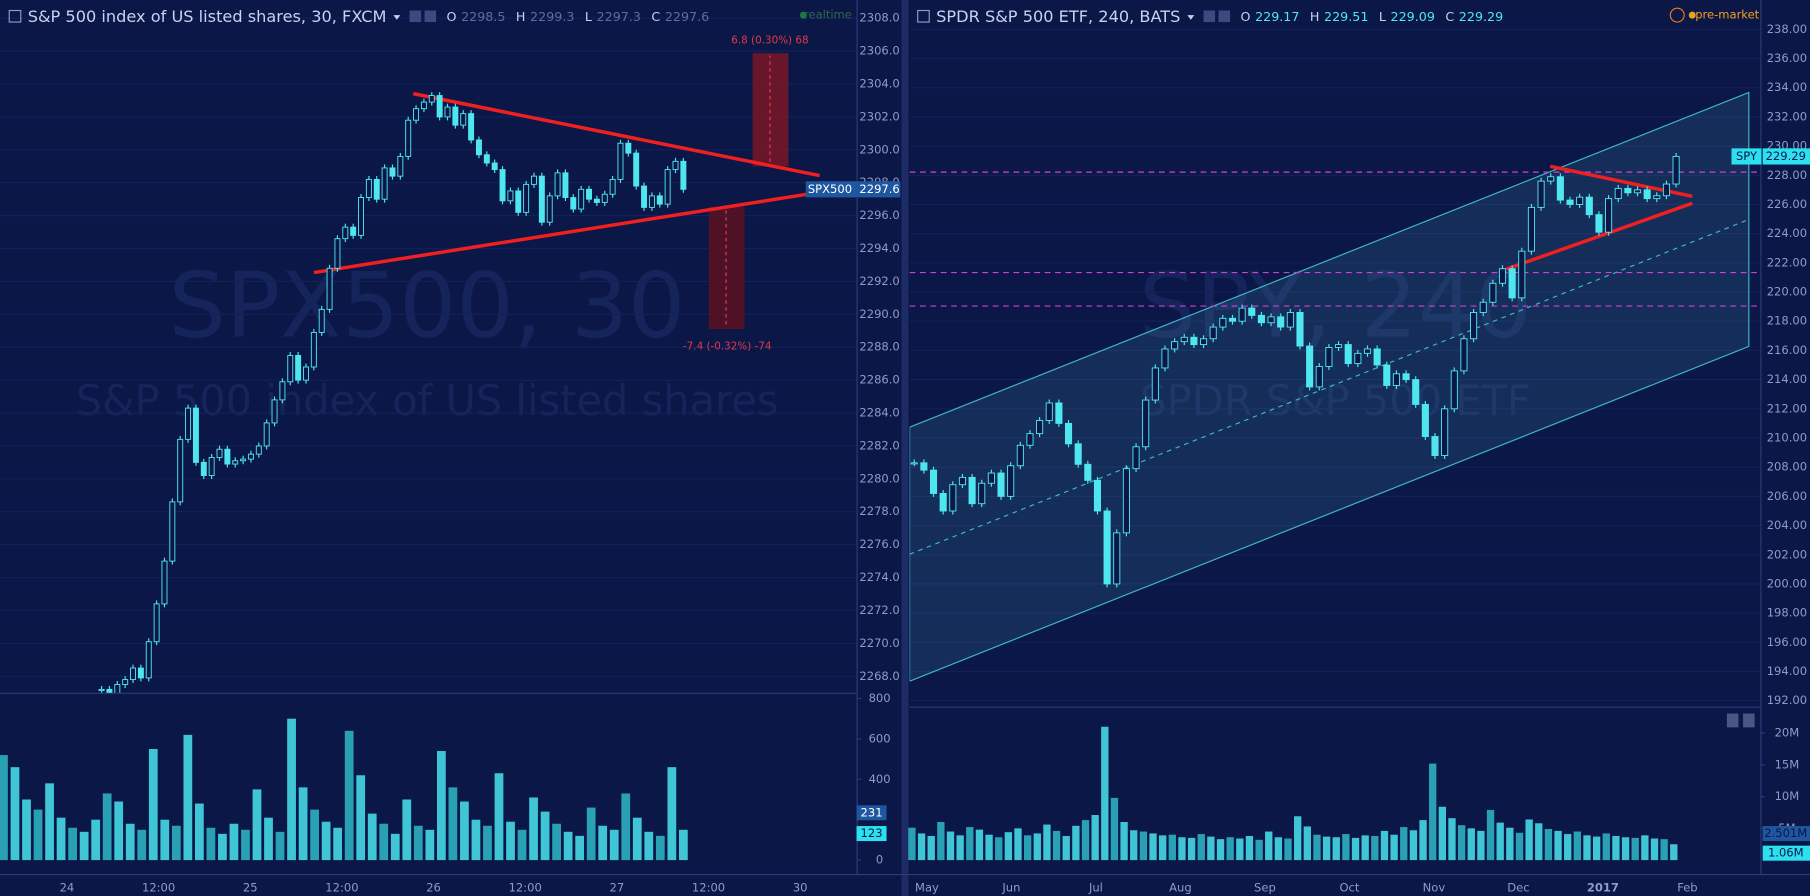 Image resolution: width=1810 pixels, height=896 pixels. I want to click on ohlc-value: 229.29, so click(1481, 16).